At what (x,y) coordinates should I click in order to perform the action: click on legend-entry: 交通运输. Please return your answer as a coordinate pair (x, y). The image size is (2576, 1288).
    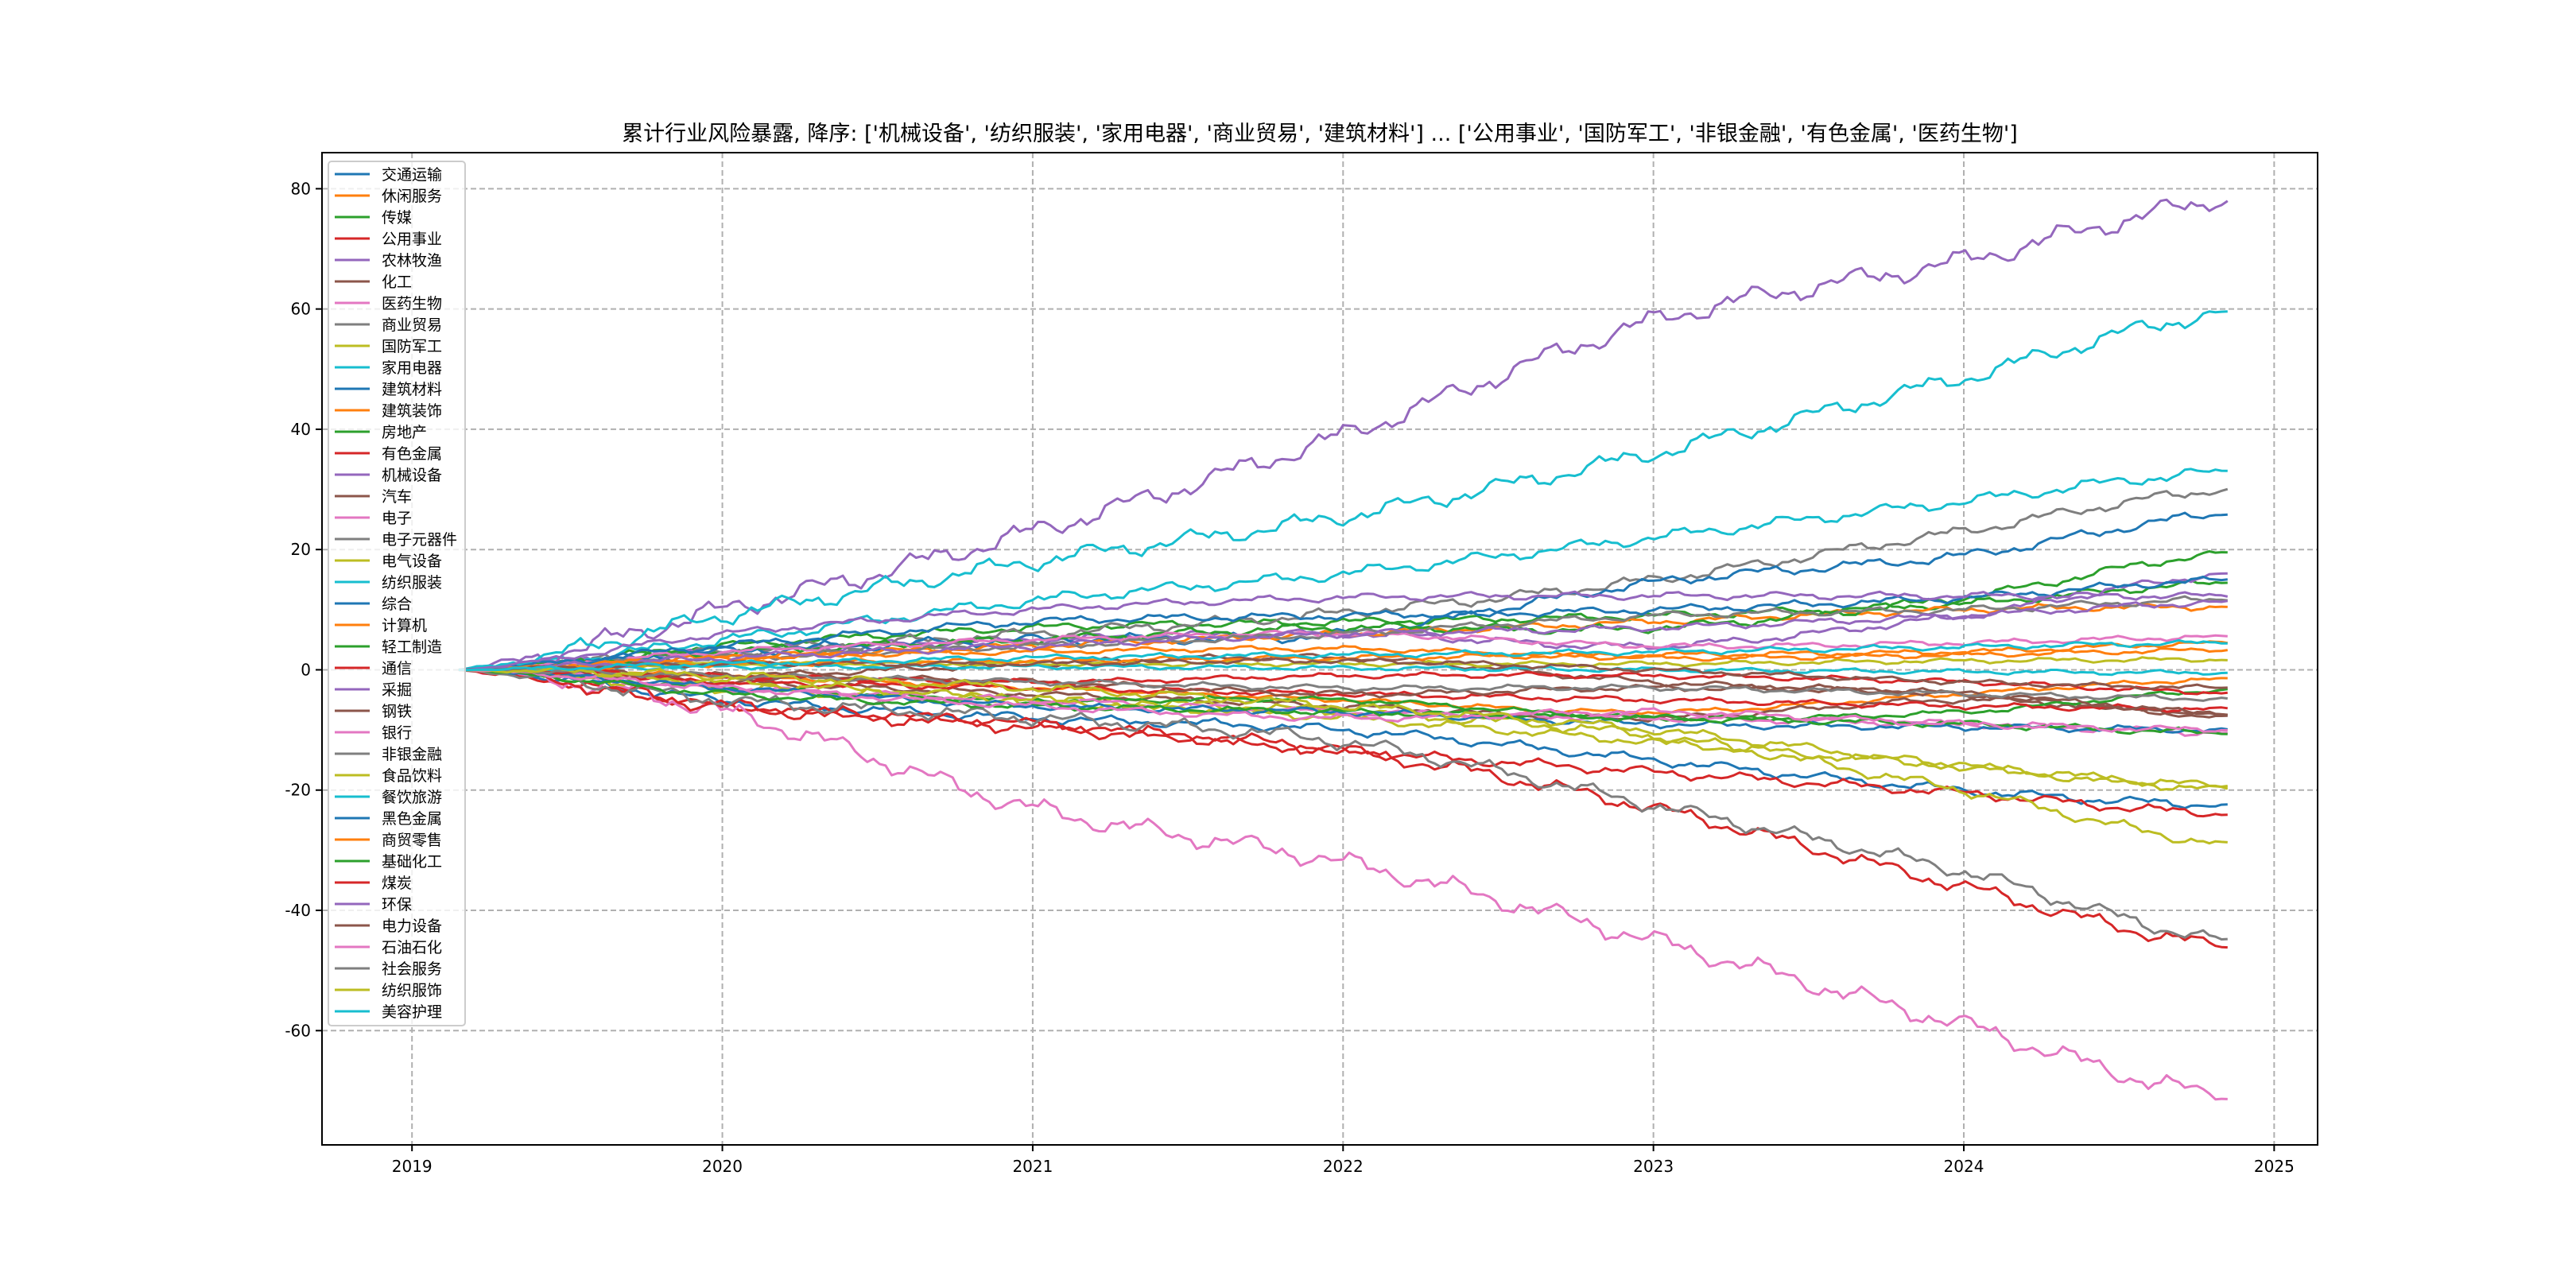
    Looking at the image, I should click on (388, 175).